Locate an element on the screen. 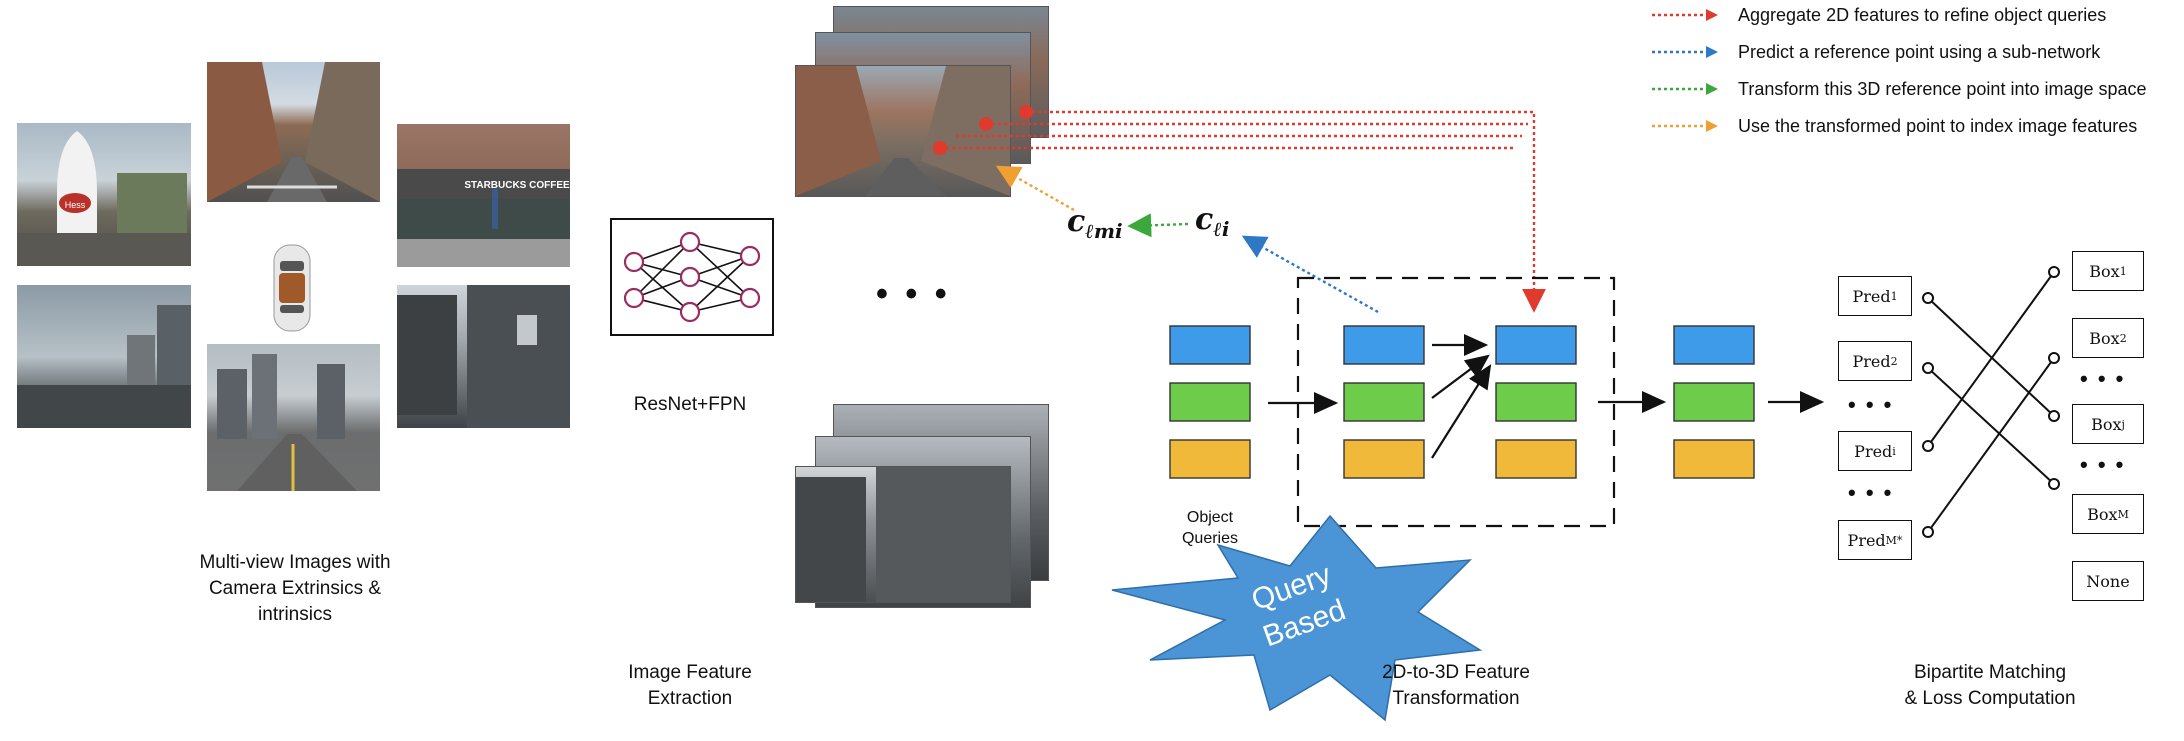 Image resolution: width=2184 pixels, height=741 pixels. gt-box-1-base: Box is located at coordinates (2104, 271).